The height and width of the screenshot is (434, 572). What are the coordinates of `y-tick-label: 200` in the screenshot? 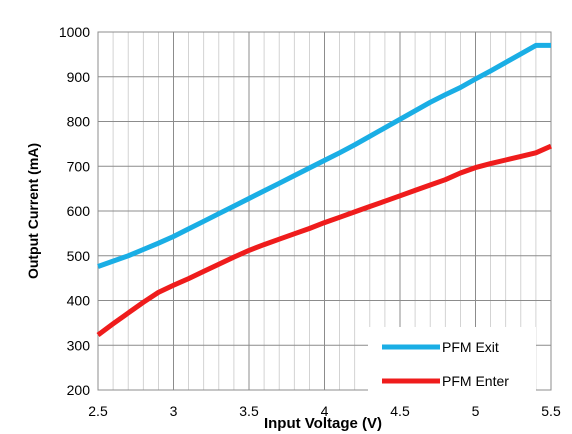 It's located at (79, 390).